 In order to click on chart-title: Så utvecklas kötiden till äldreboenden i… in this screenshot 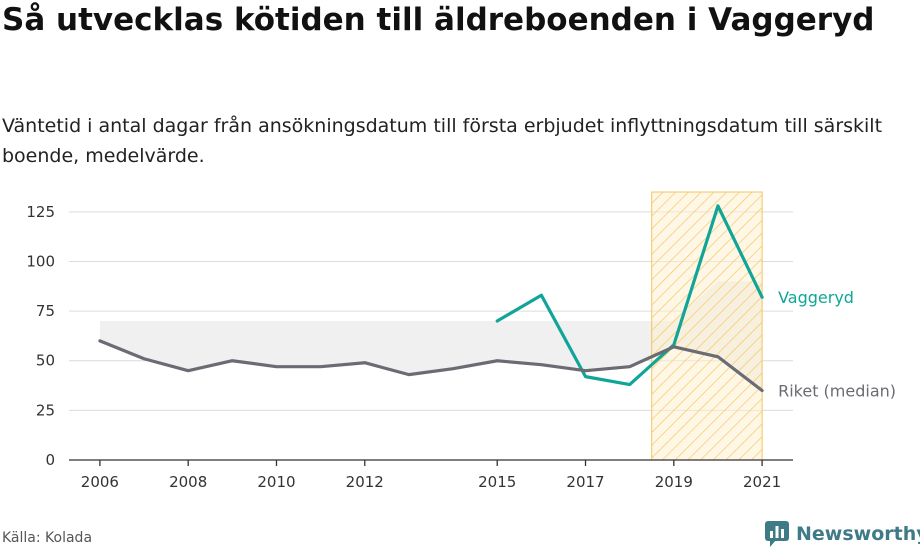, I will do `click(438, 20)`.